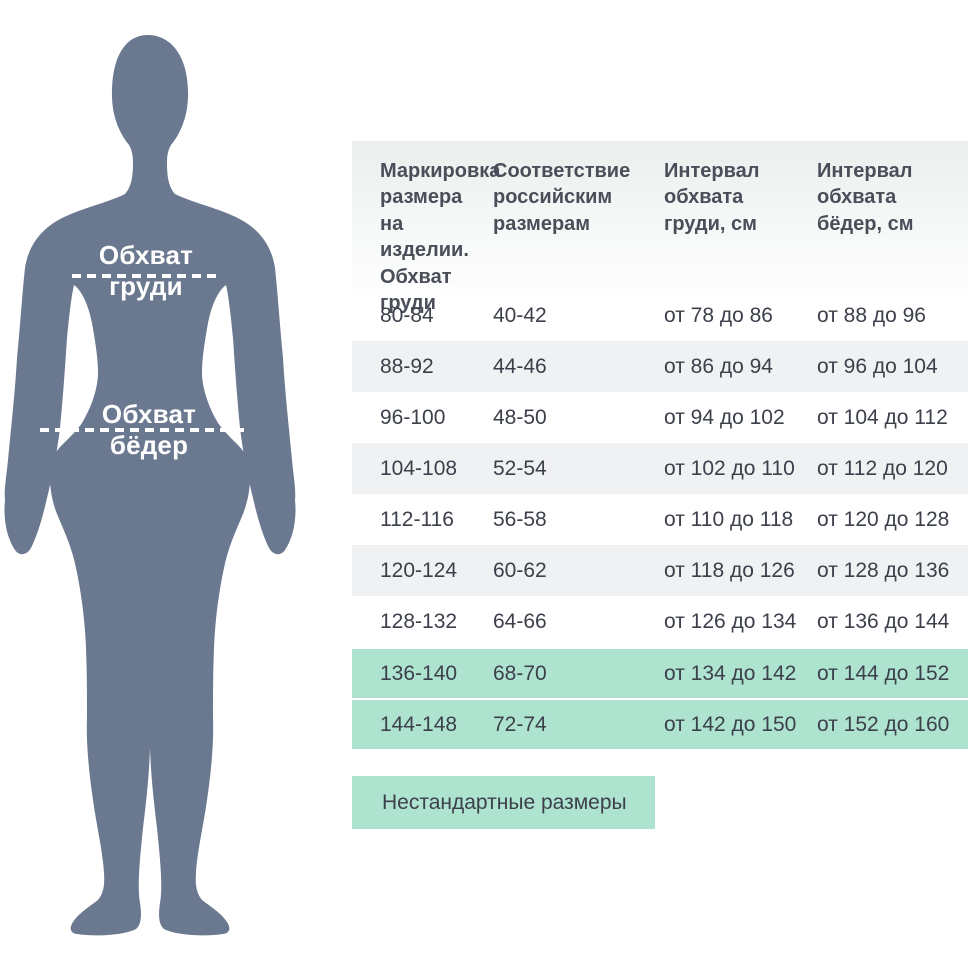  I want to click on table-cell-chest: от 78 до 86, so click(718, 315).